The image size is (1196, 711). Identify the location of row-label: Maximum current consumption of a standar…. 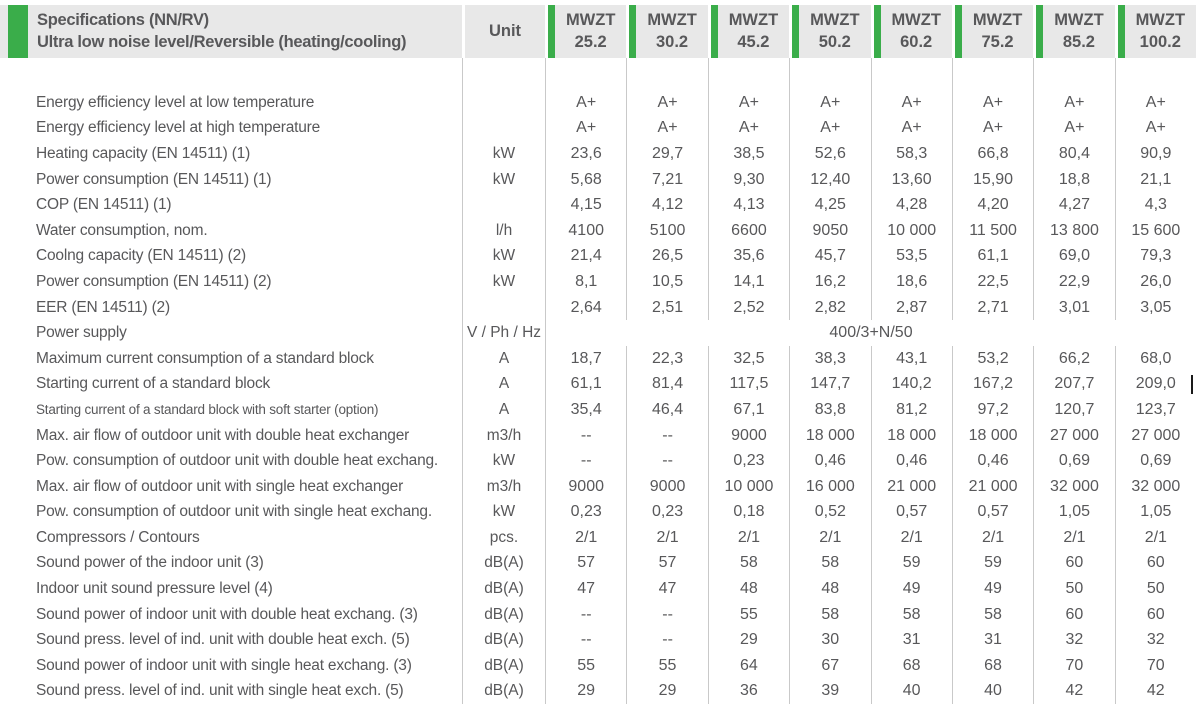
(205, 358).